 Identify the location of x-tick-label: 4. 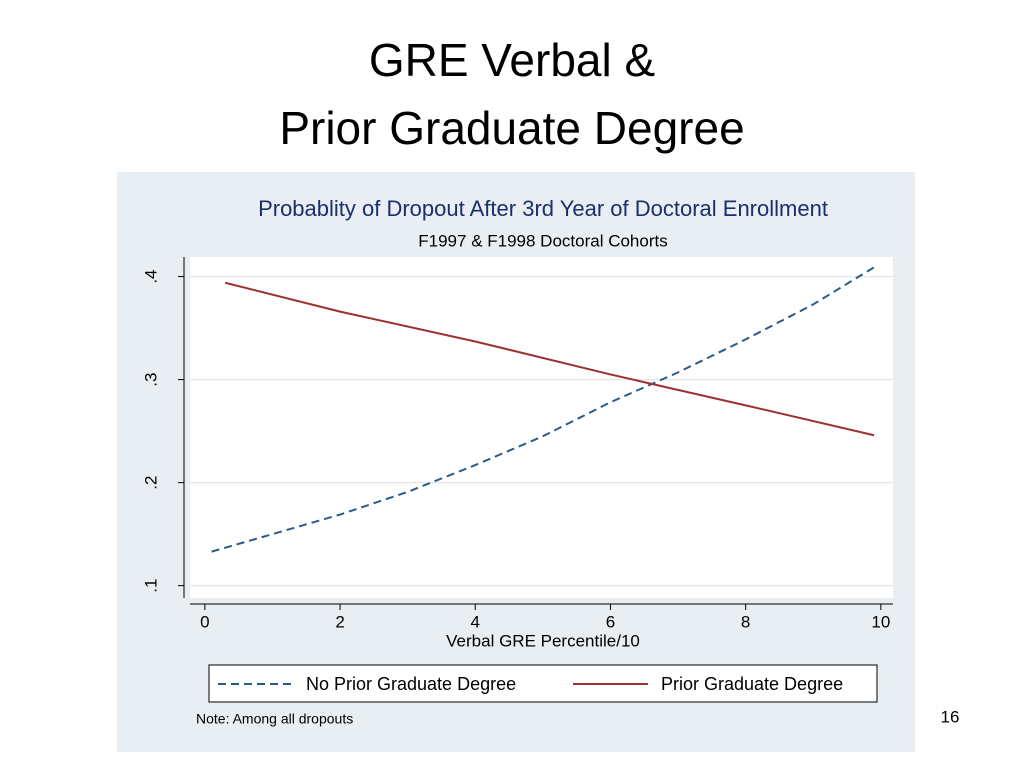
(475, 621).